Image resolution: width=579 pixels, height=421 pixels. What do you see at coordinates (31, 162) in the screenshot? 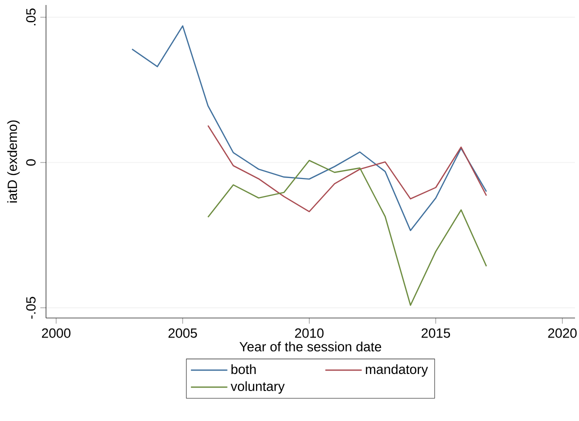
I see `y-tick-label: 0` at bounding box center [31, 162].